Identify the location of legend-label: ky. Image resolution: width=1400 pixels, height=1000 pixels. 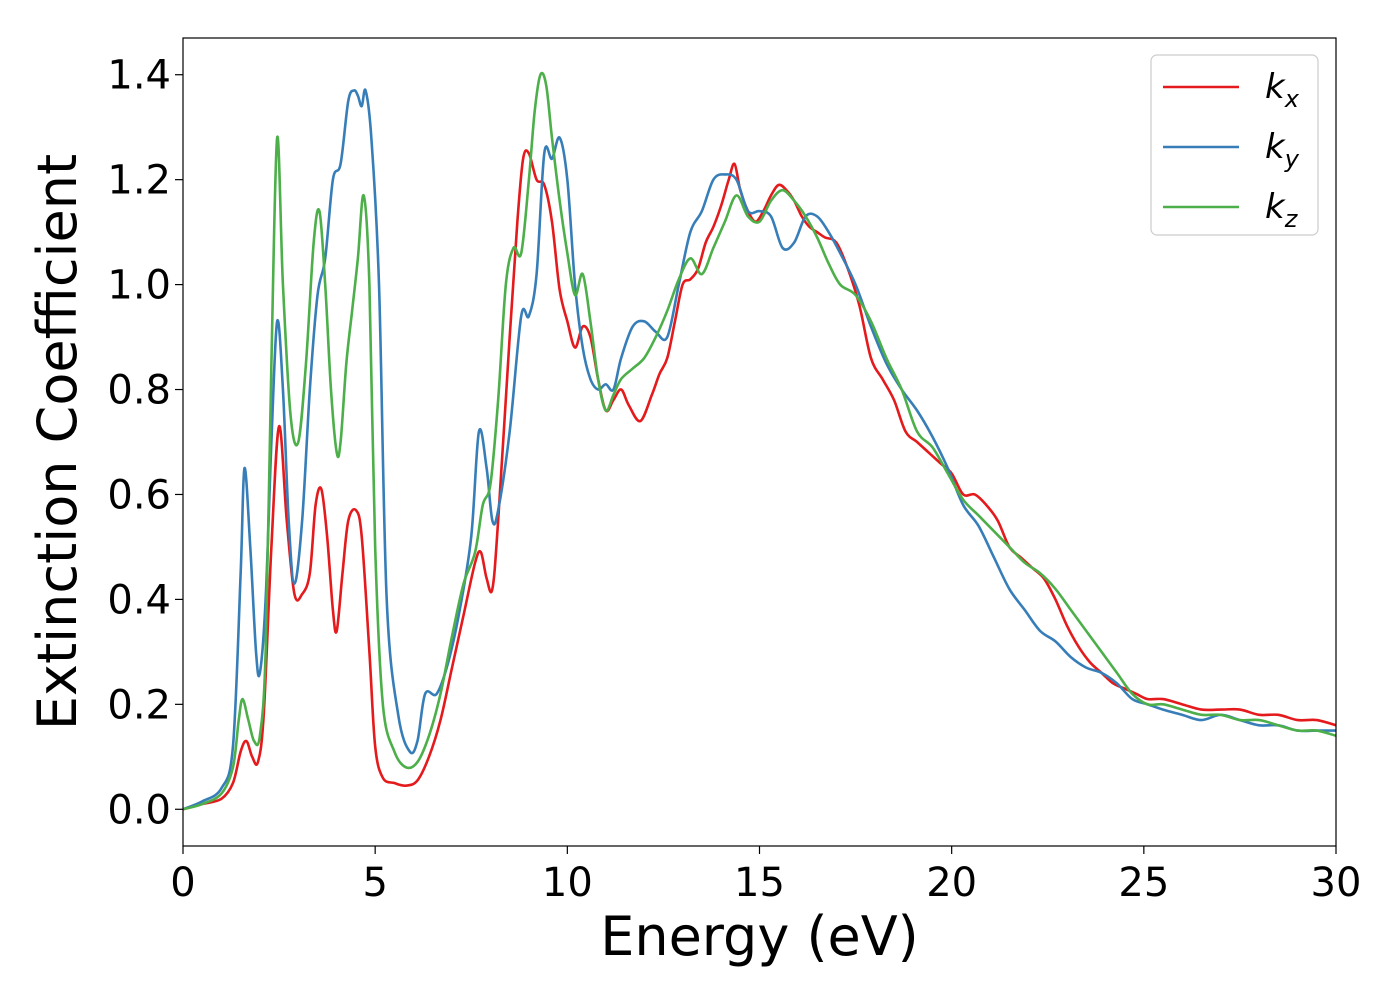
(1282, 150).